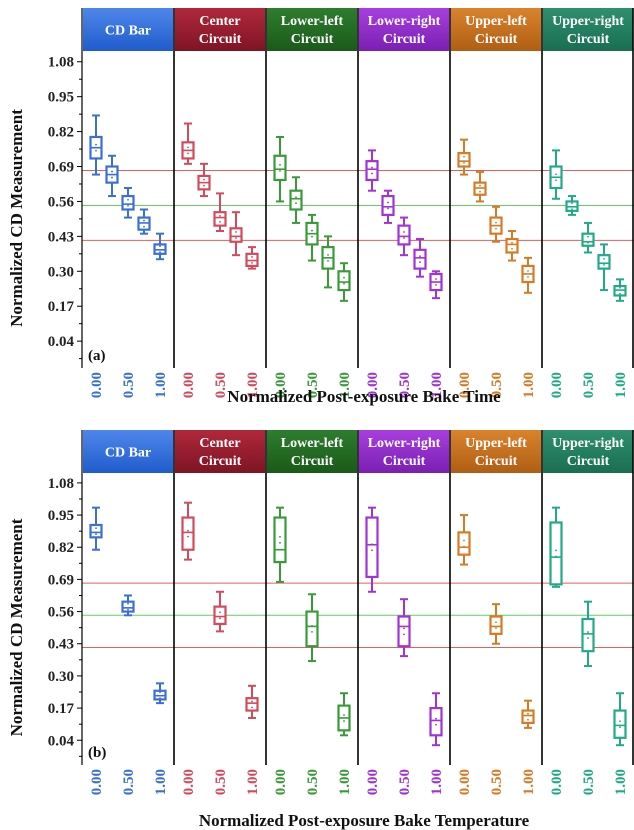 The image size is (634, 830). What do you see at coordinates (61, 133) in the screenshot?
I see `y-tick-label: 0.82` at bounding box center [61, 133].